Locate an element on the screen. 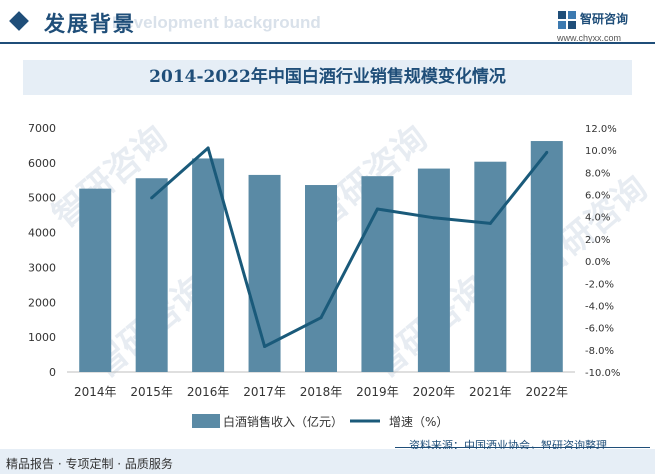 This screenshot has width=655, height=474. section-title-en: Development background is located at coordinates (216, 22).